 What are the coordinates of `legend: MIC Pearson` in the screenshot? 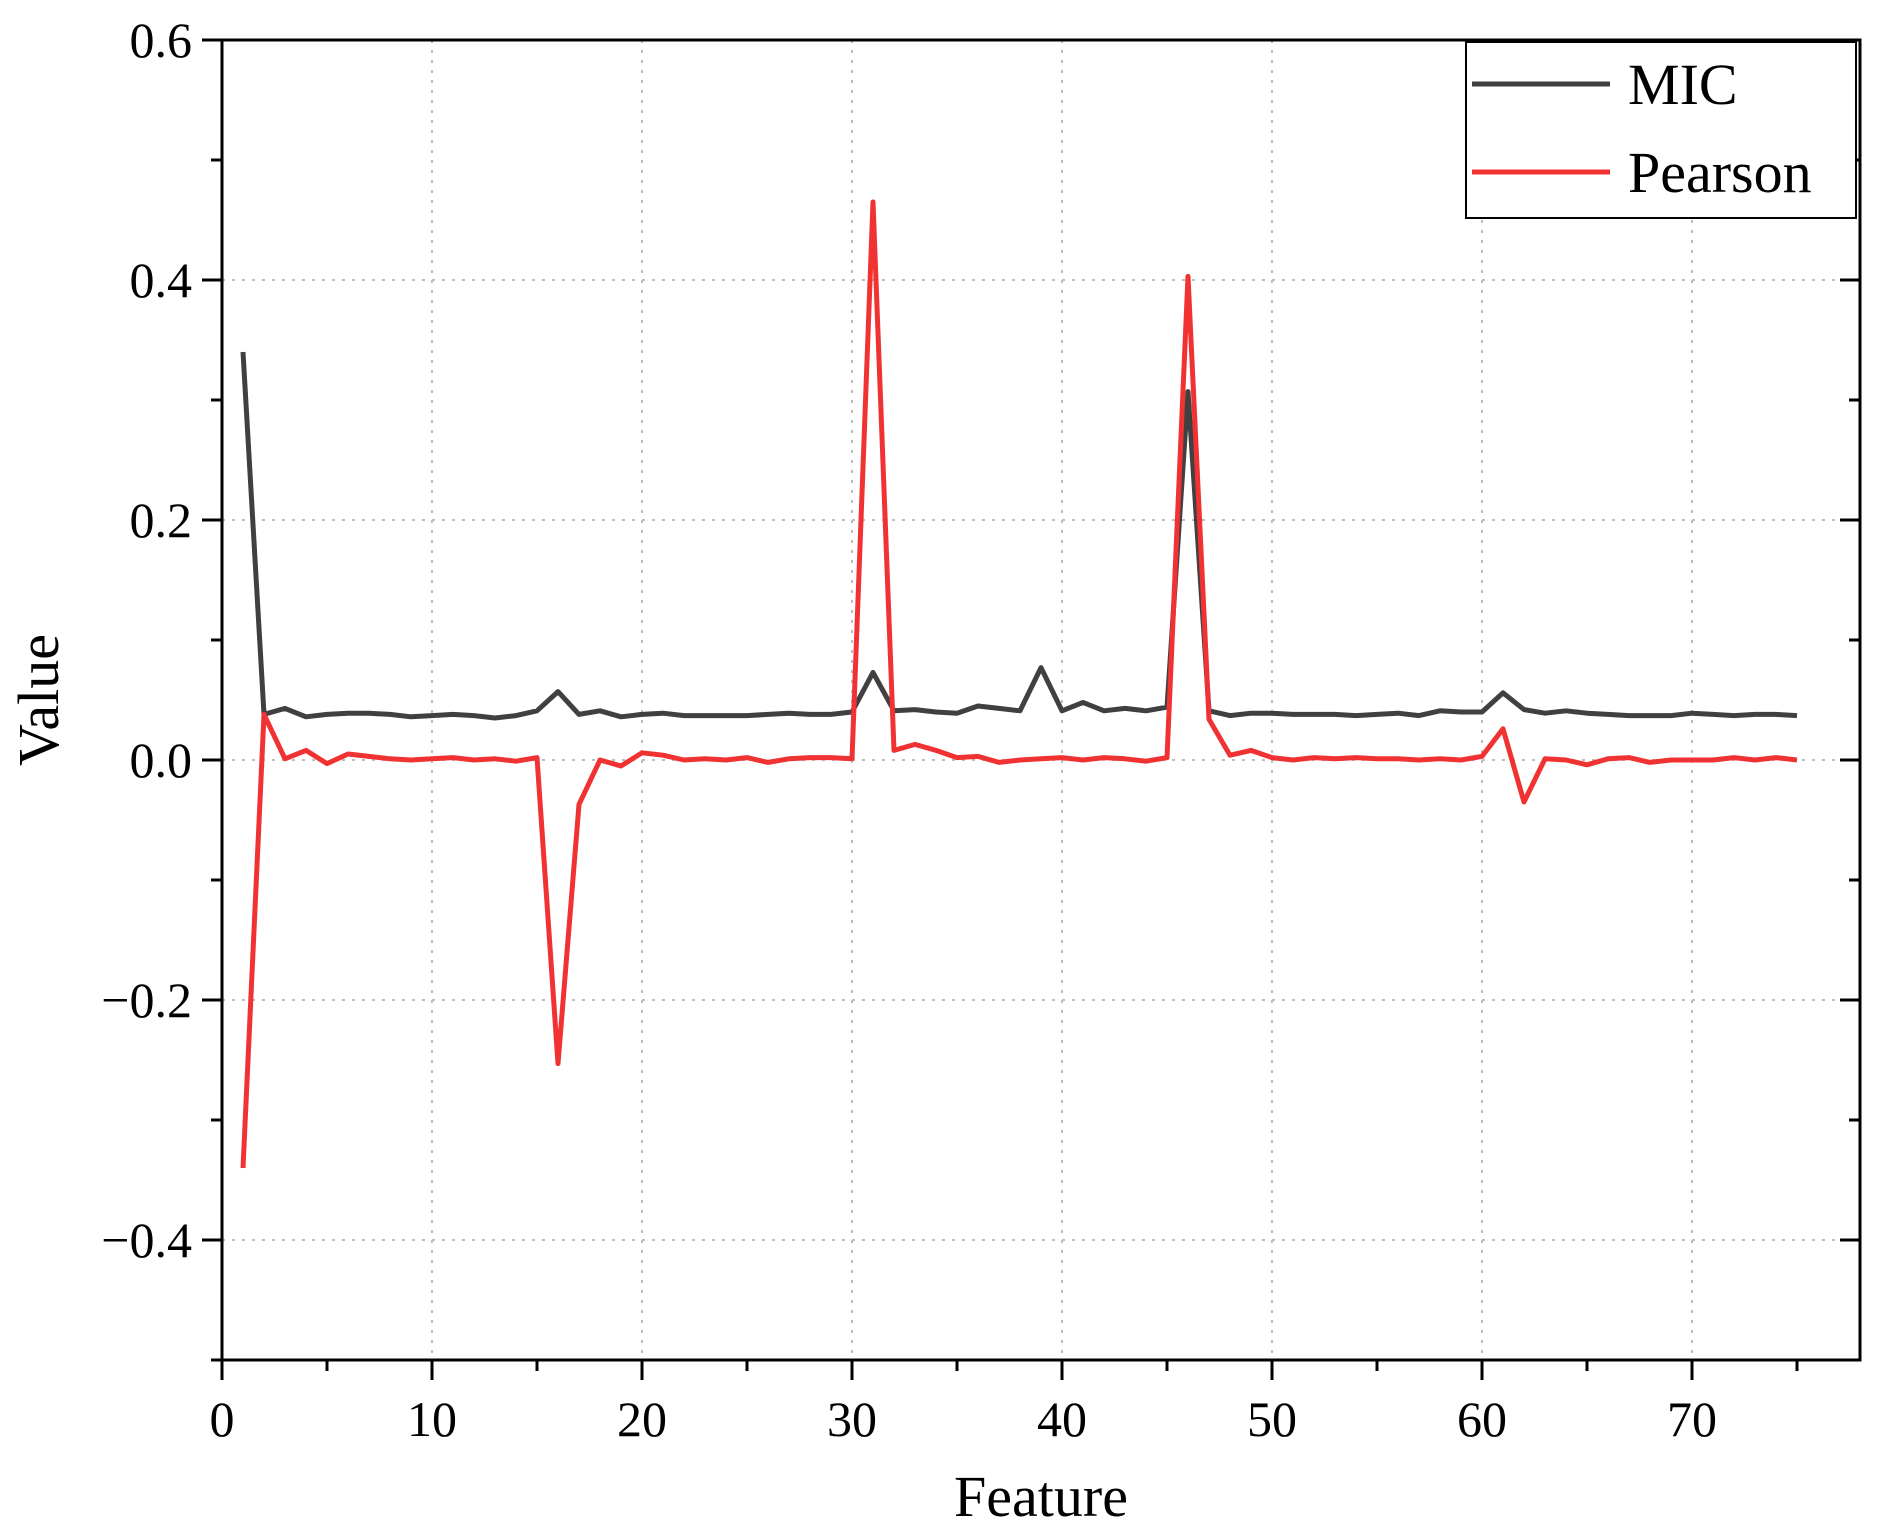 It's located at (1661, 130).